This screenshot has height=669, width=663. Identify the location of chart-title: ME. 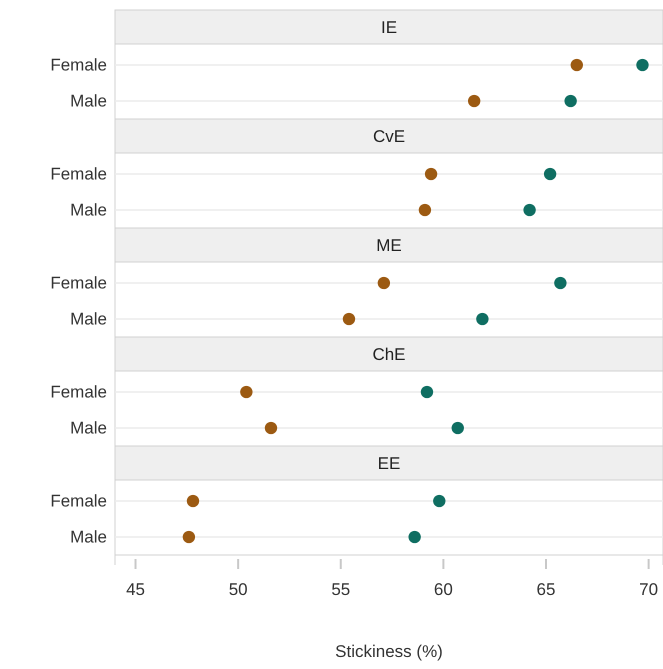
(389, 245).